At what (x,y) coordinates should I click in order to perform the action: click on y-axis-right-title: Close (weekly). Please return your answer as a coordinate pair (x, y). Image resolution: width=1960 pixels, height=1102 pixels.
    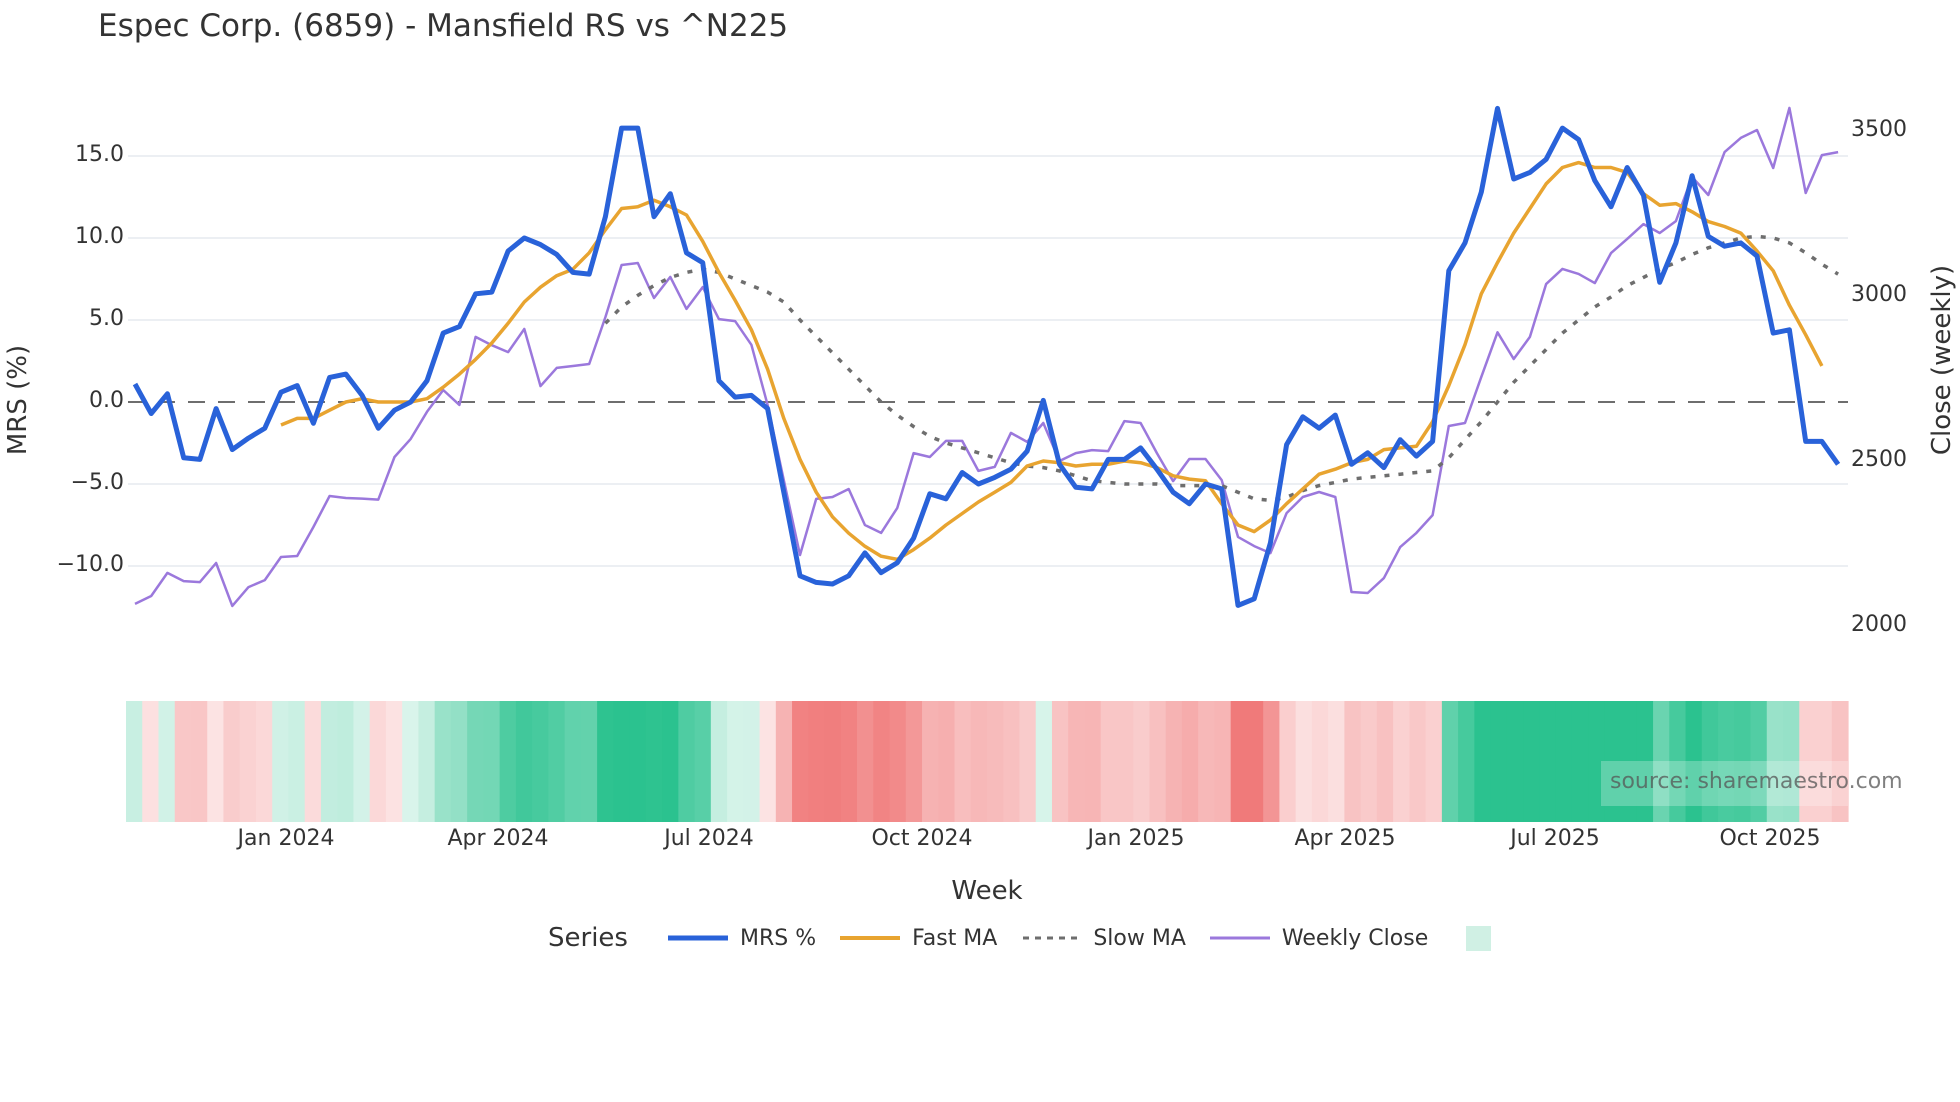
    Looking at the image, I should click on (1942, 360).